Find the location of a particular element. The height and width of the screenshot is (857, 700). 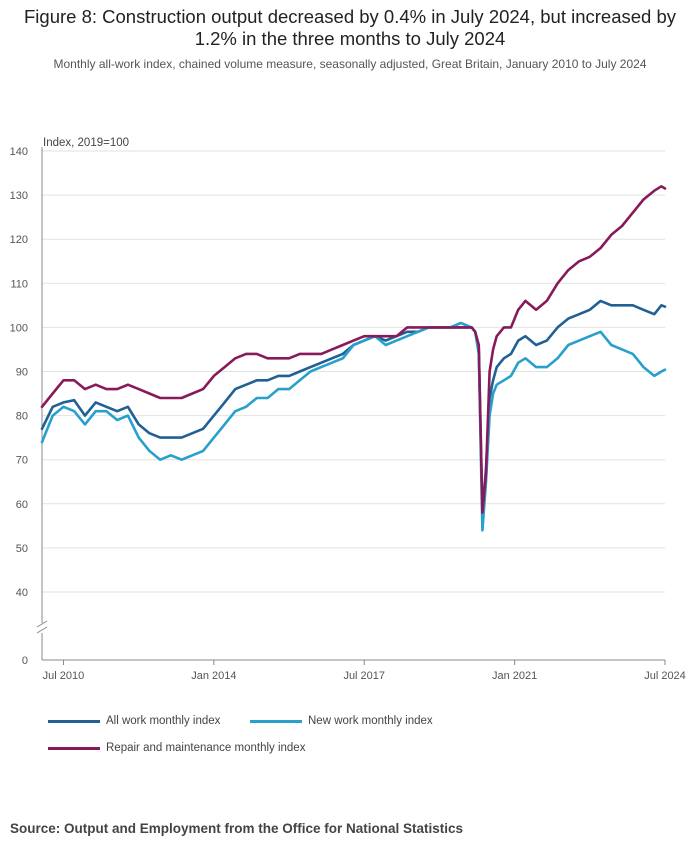

x-tick-label-2: Jul 2017 is located at coordinates (364, 676).